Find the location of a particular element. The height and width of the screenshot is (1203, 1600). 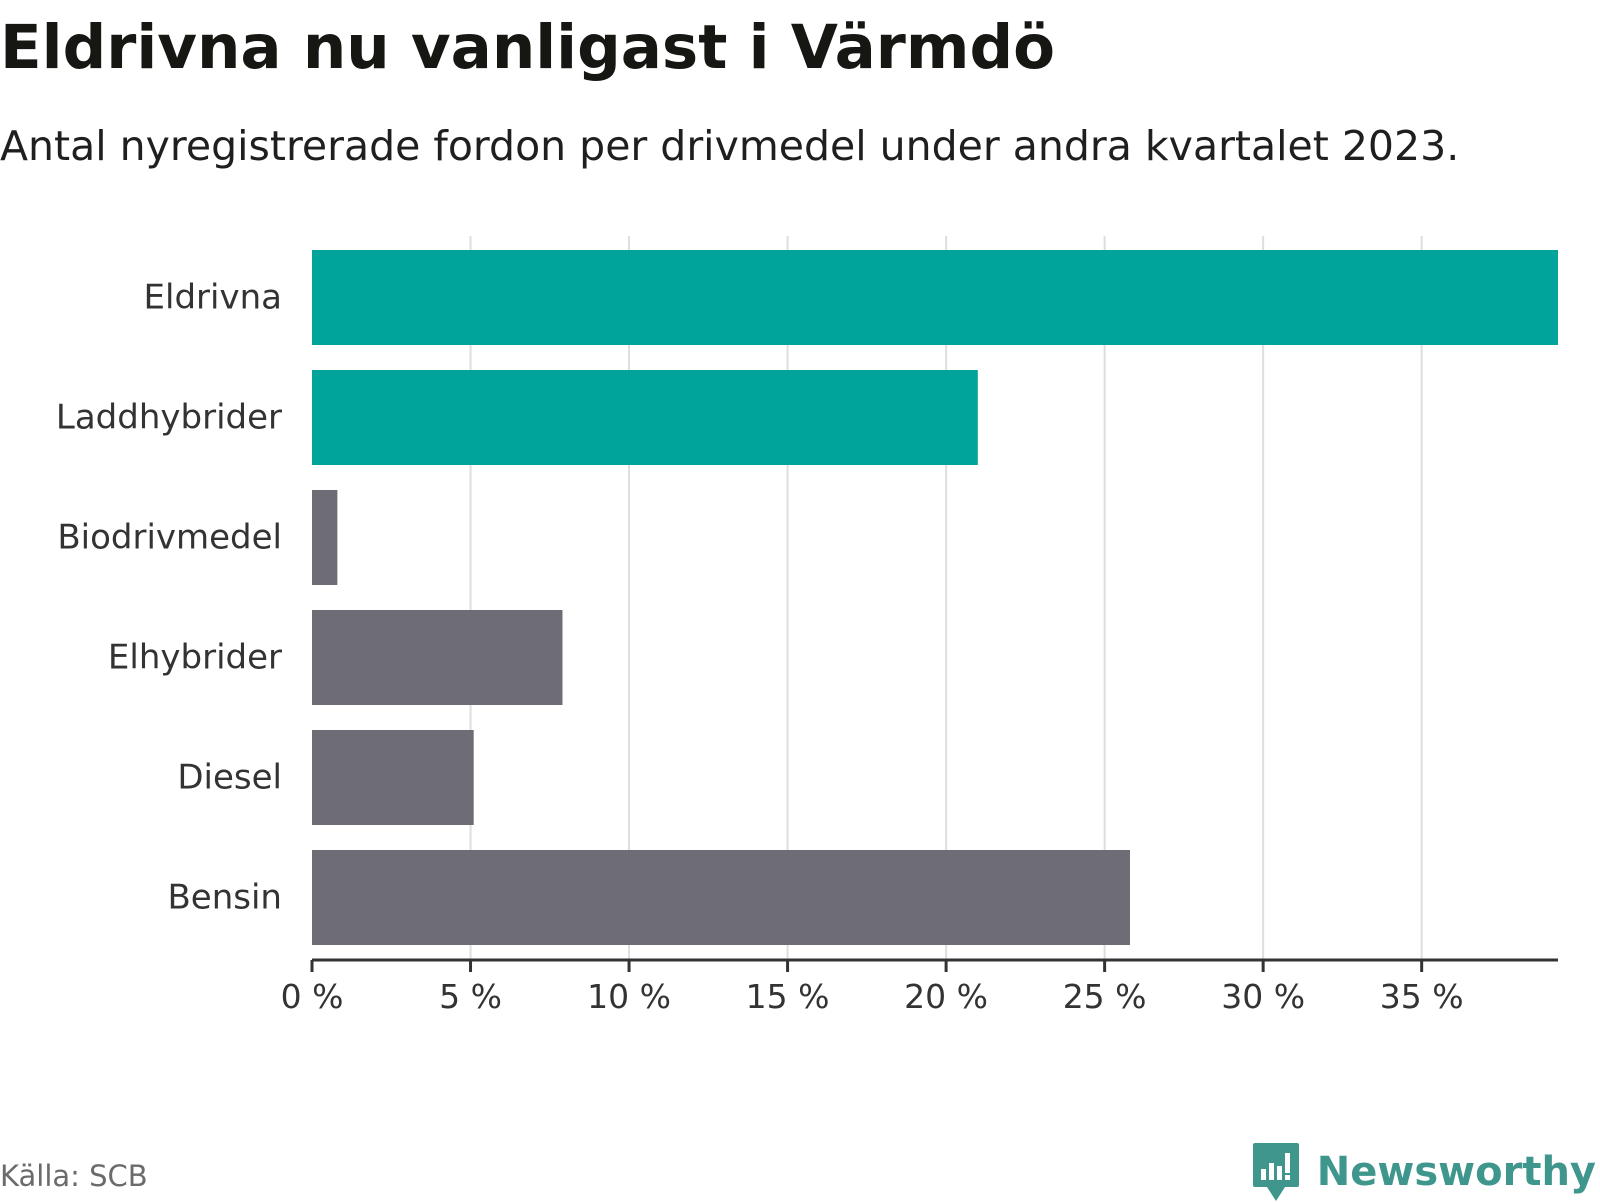

x-tick-label: 10 % is located at coordinates (629, 996).